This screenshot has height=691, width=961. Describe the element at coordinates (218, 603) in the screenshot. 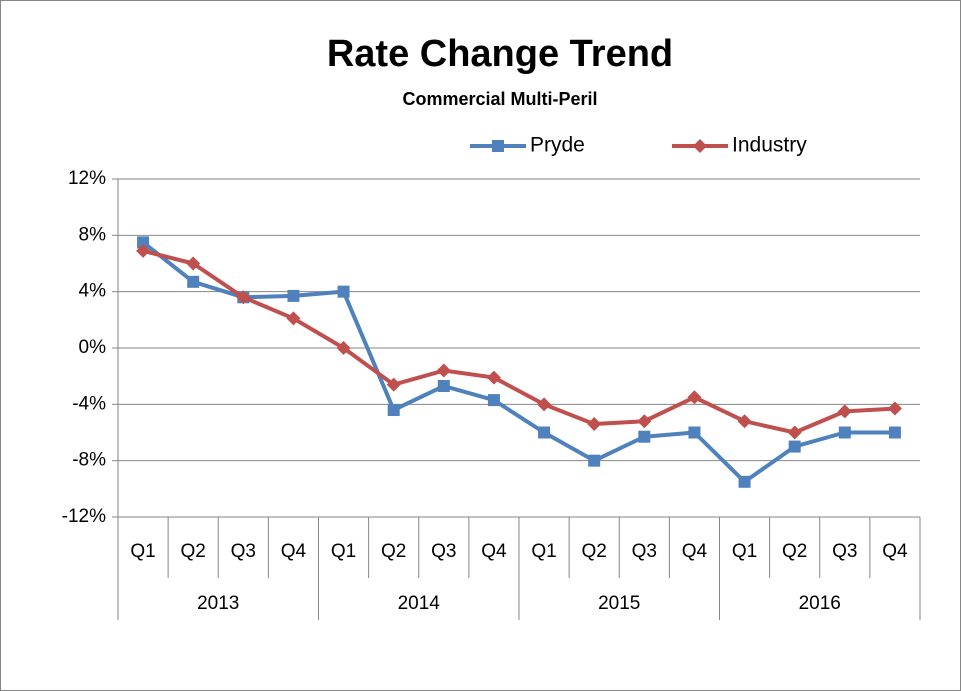

I see `year-label: 2013` at that location.